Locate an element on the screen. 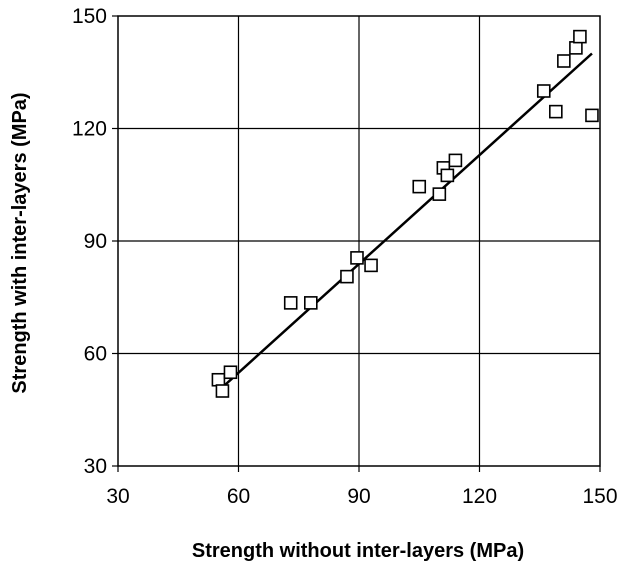  y-tick-label: 60 is located at coordinates (95, 354).